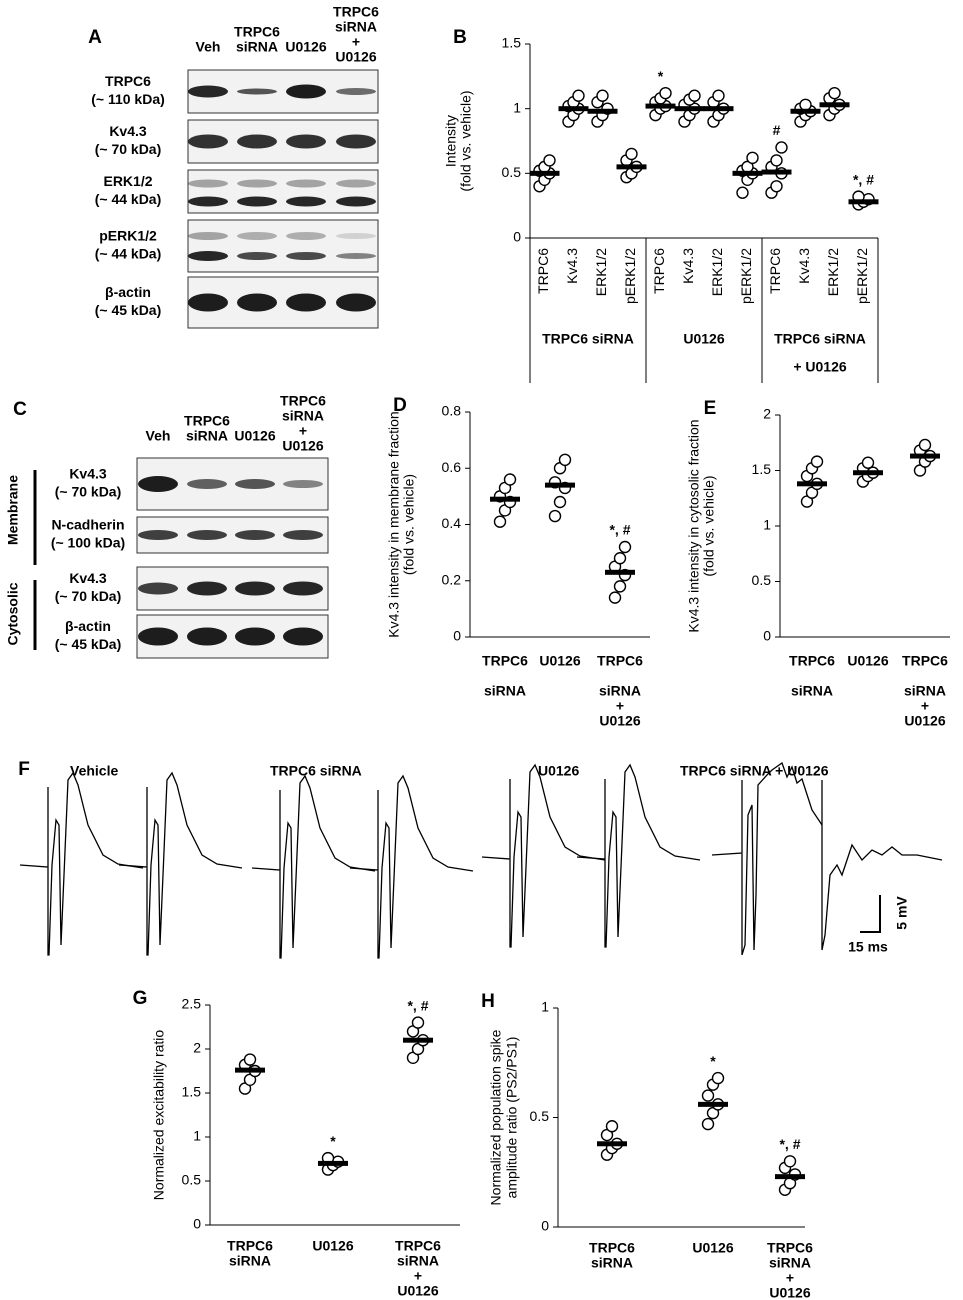 The width and height of the screenshot is (963, 1300). What do you see at coordinates (481, 860) in the screenshot?
I see `traces` at bounding box center [481, 860].